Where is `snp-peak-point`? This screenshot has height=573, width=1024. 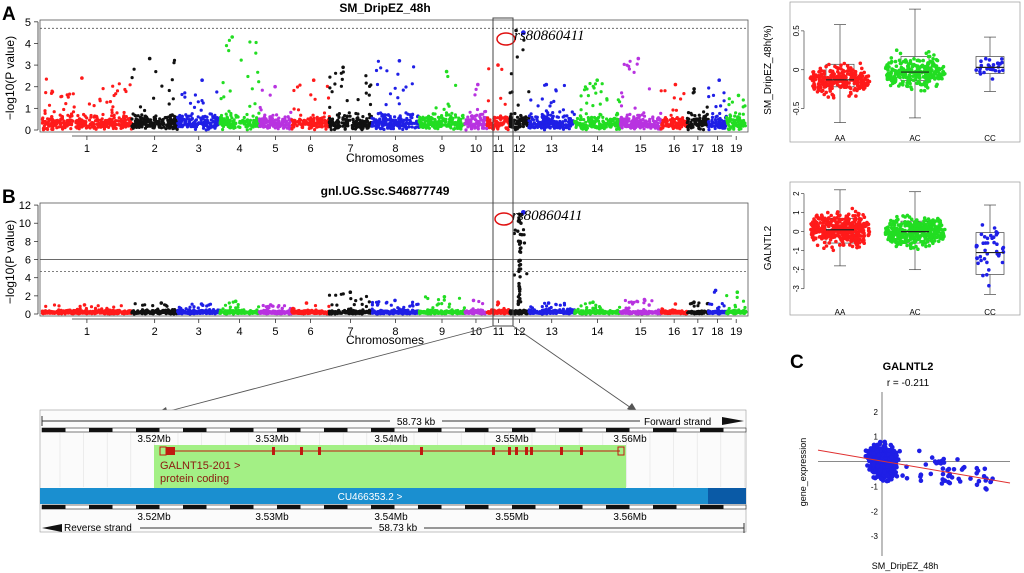 snp-peak-point is located at coordinates (498, 65).